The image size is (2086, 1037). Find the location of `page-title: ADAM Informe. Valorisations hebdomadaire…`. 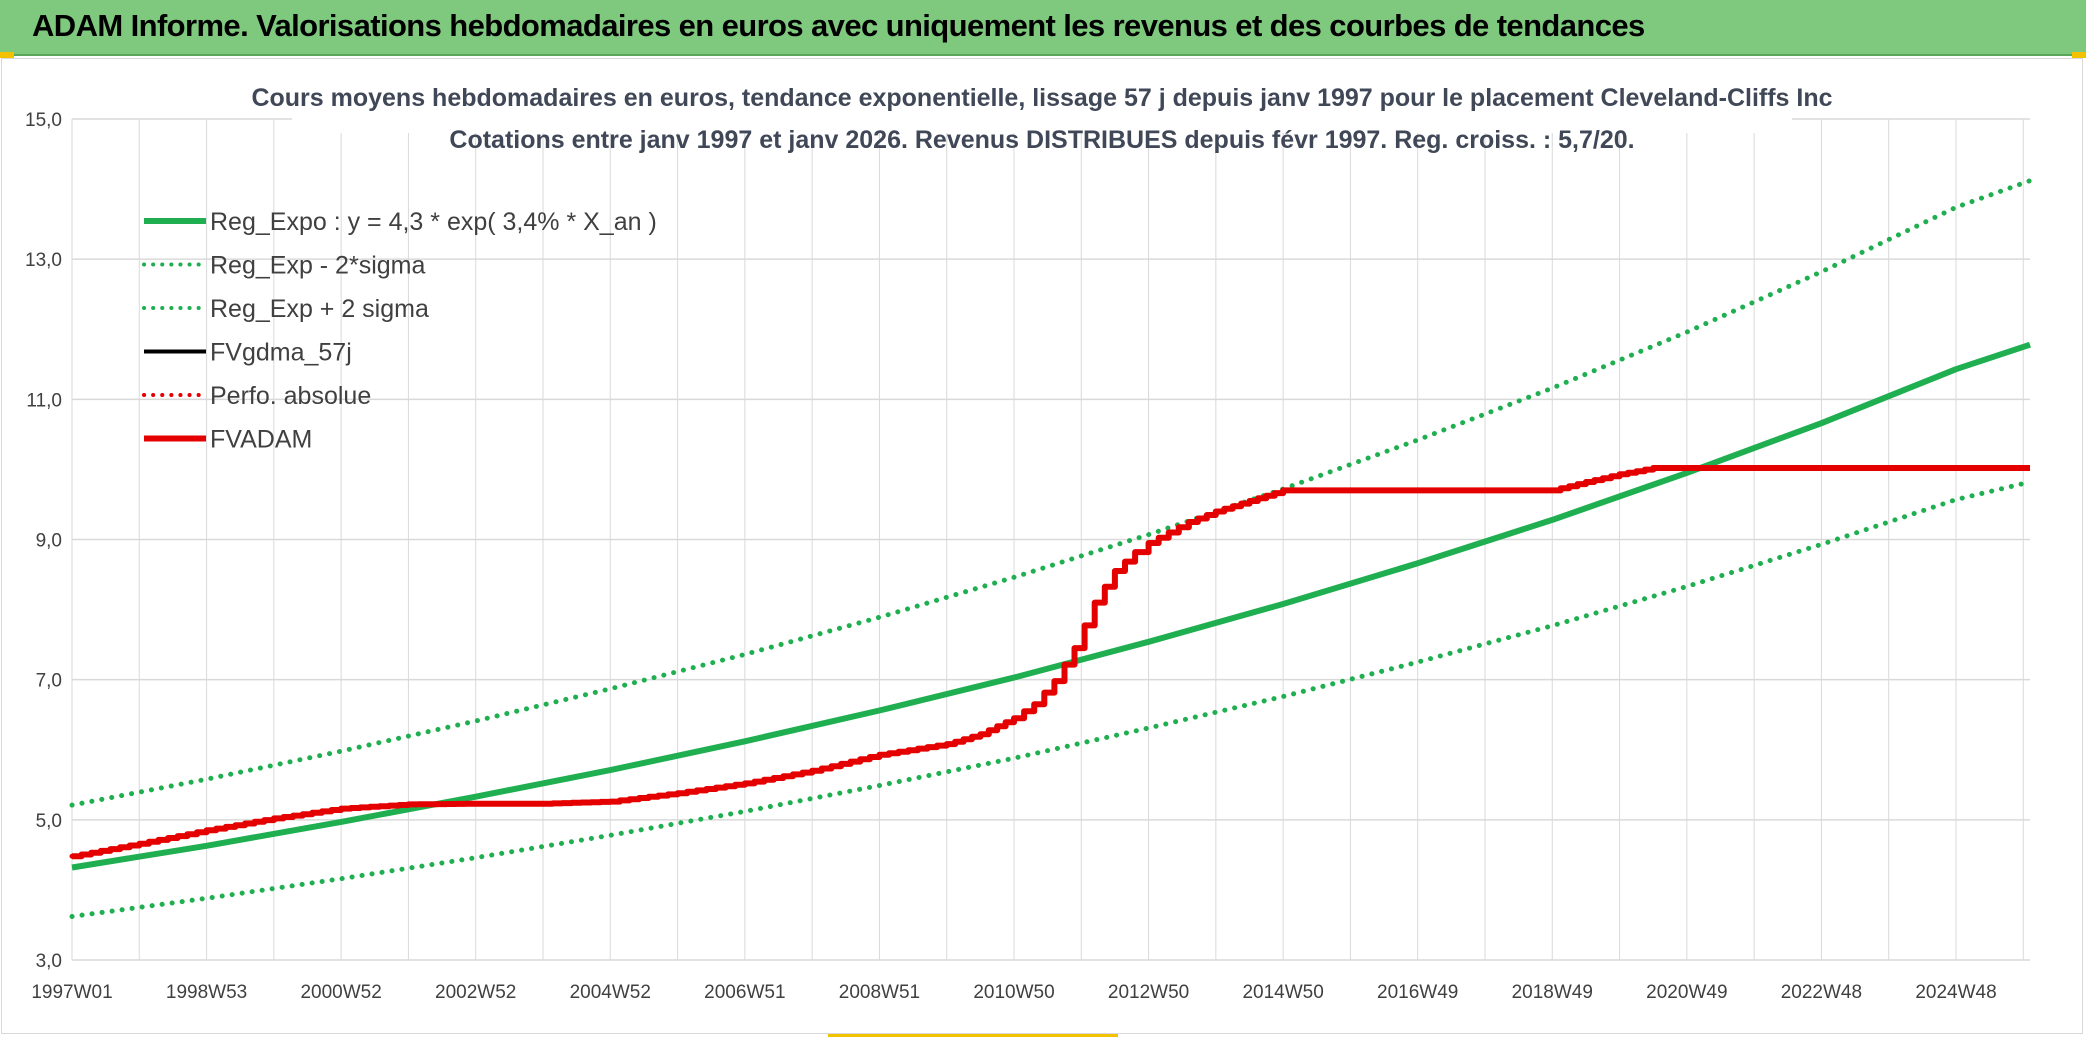

page-title: ADAM Informe. Valorisations hebdomadaire… is located at coordinates (838, 25).